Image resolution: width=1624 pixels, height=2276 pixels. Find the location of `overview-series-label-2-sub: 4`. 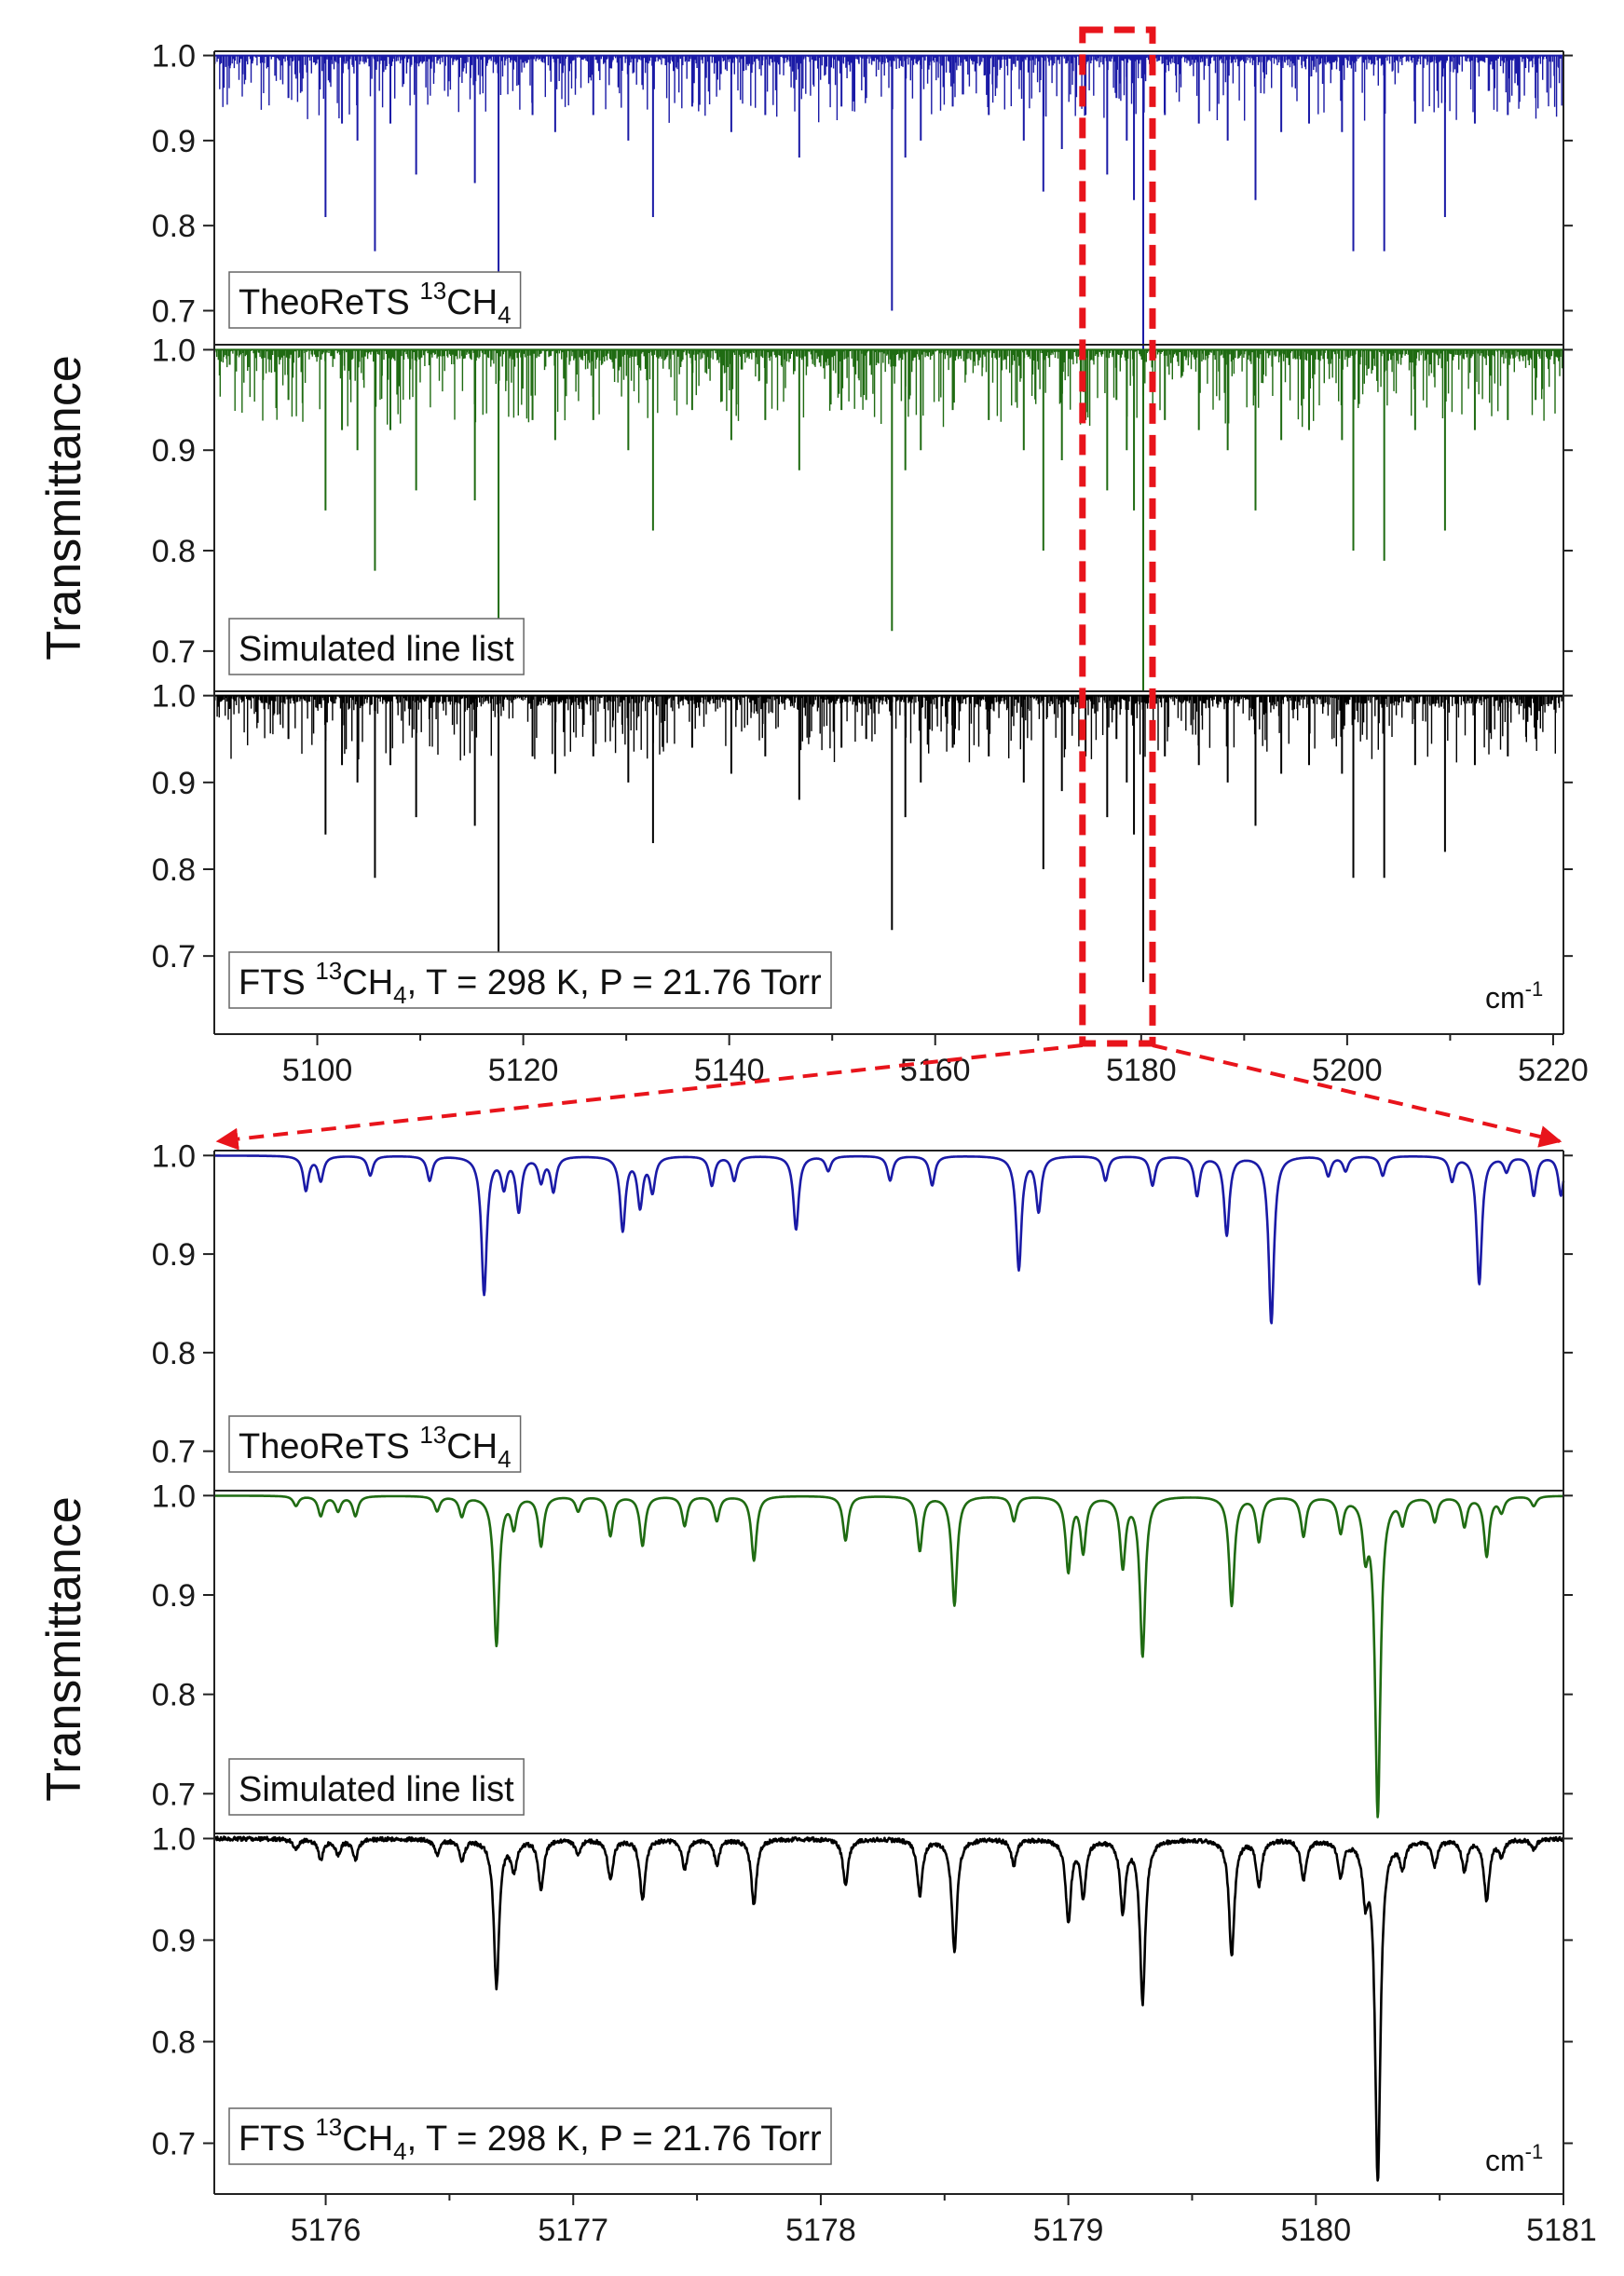

overview-series-label-2-sub: 4 is located at coordinates (400, 995).